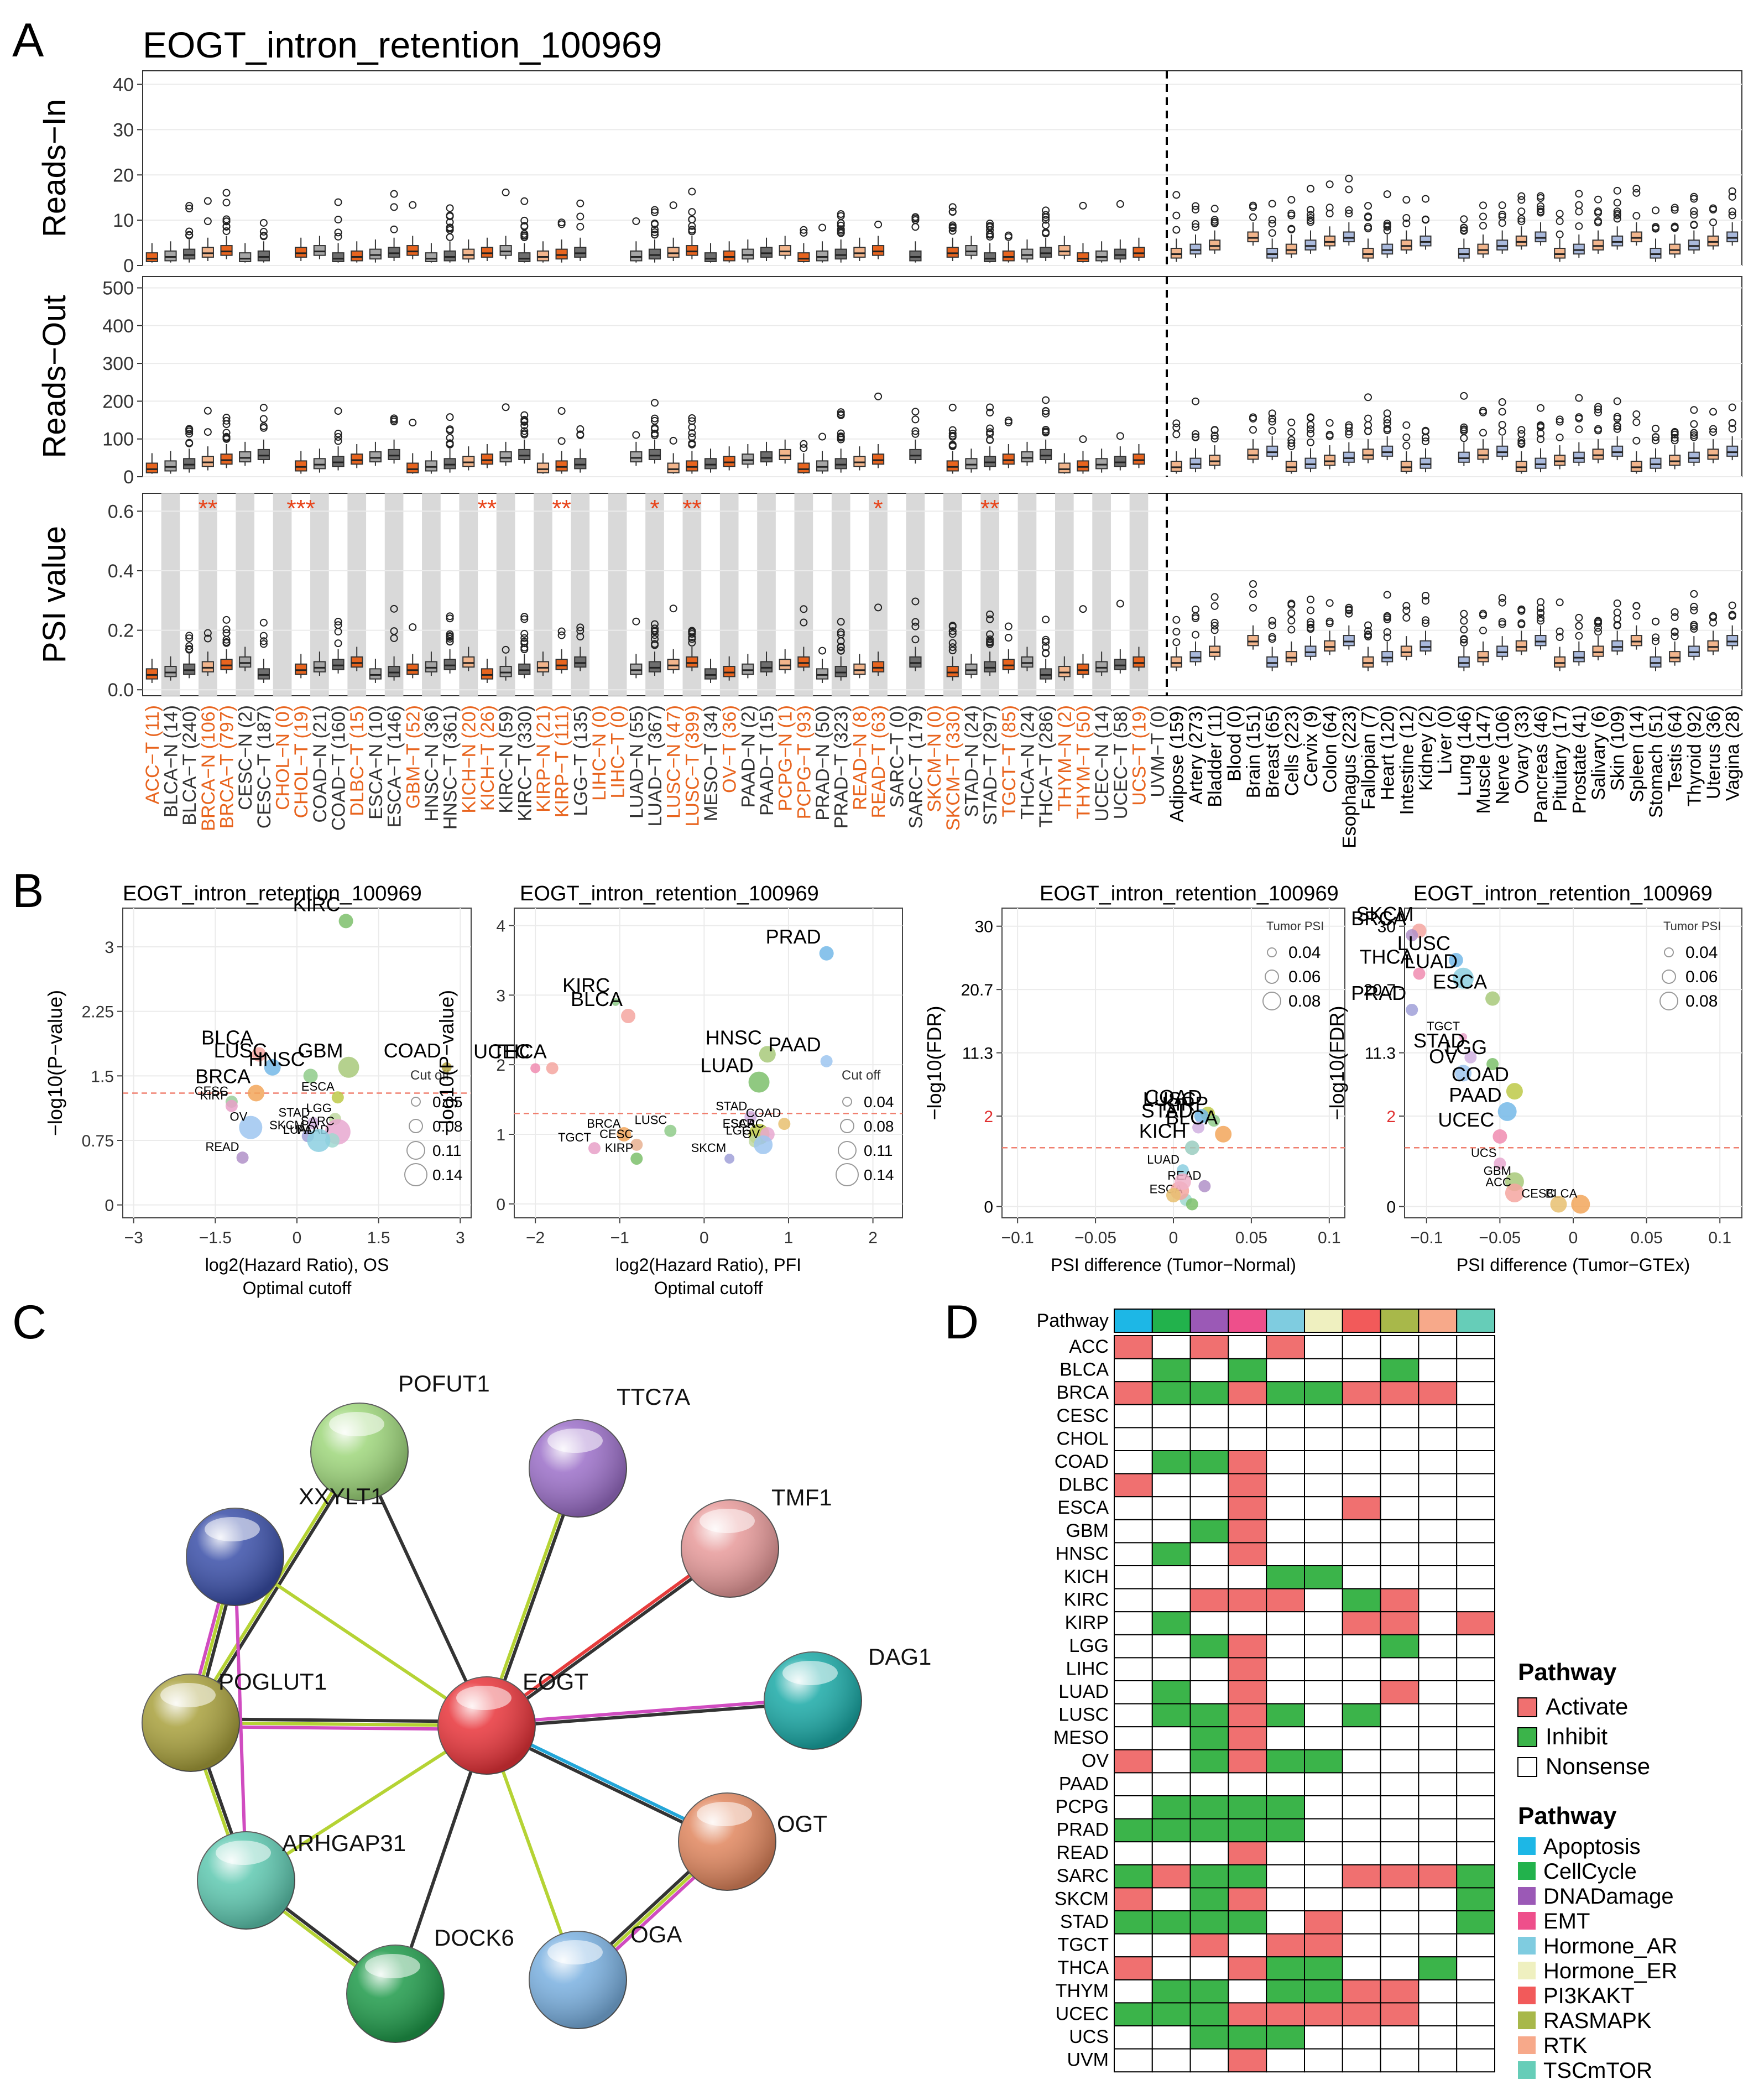  I want to click on pathway-header-pi3kakt, so click(1361, 1321).